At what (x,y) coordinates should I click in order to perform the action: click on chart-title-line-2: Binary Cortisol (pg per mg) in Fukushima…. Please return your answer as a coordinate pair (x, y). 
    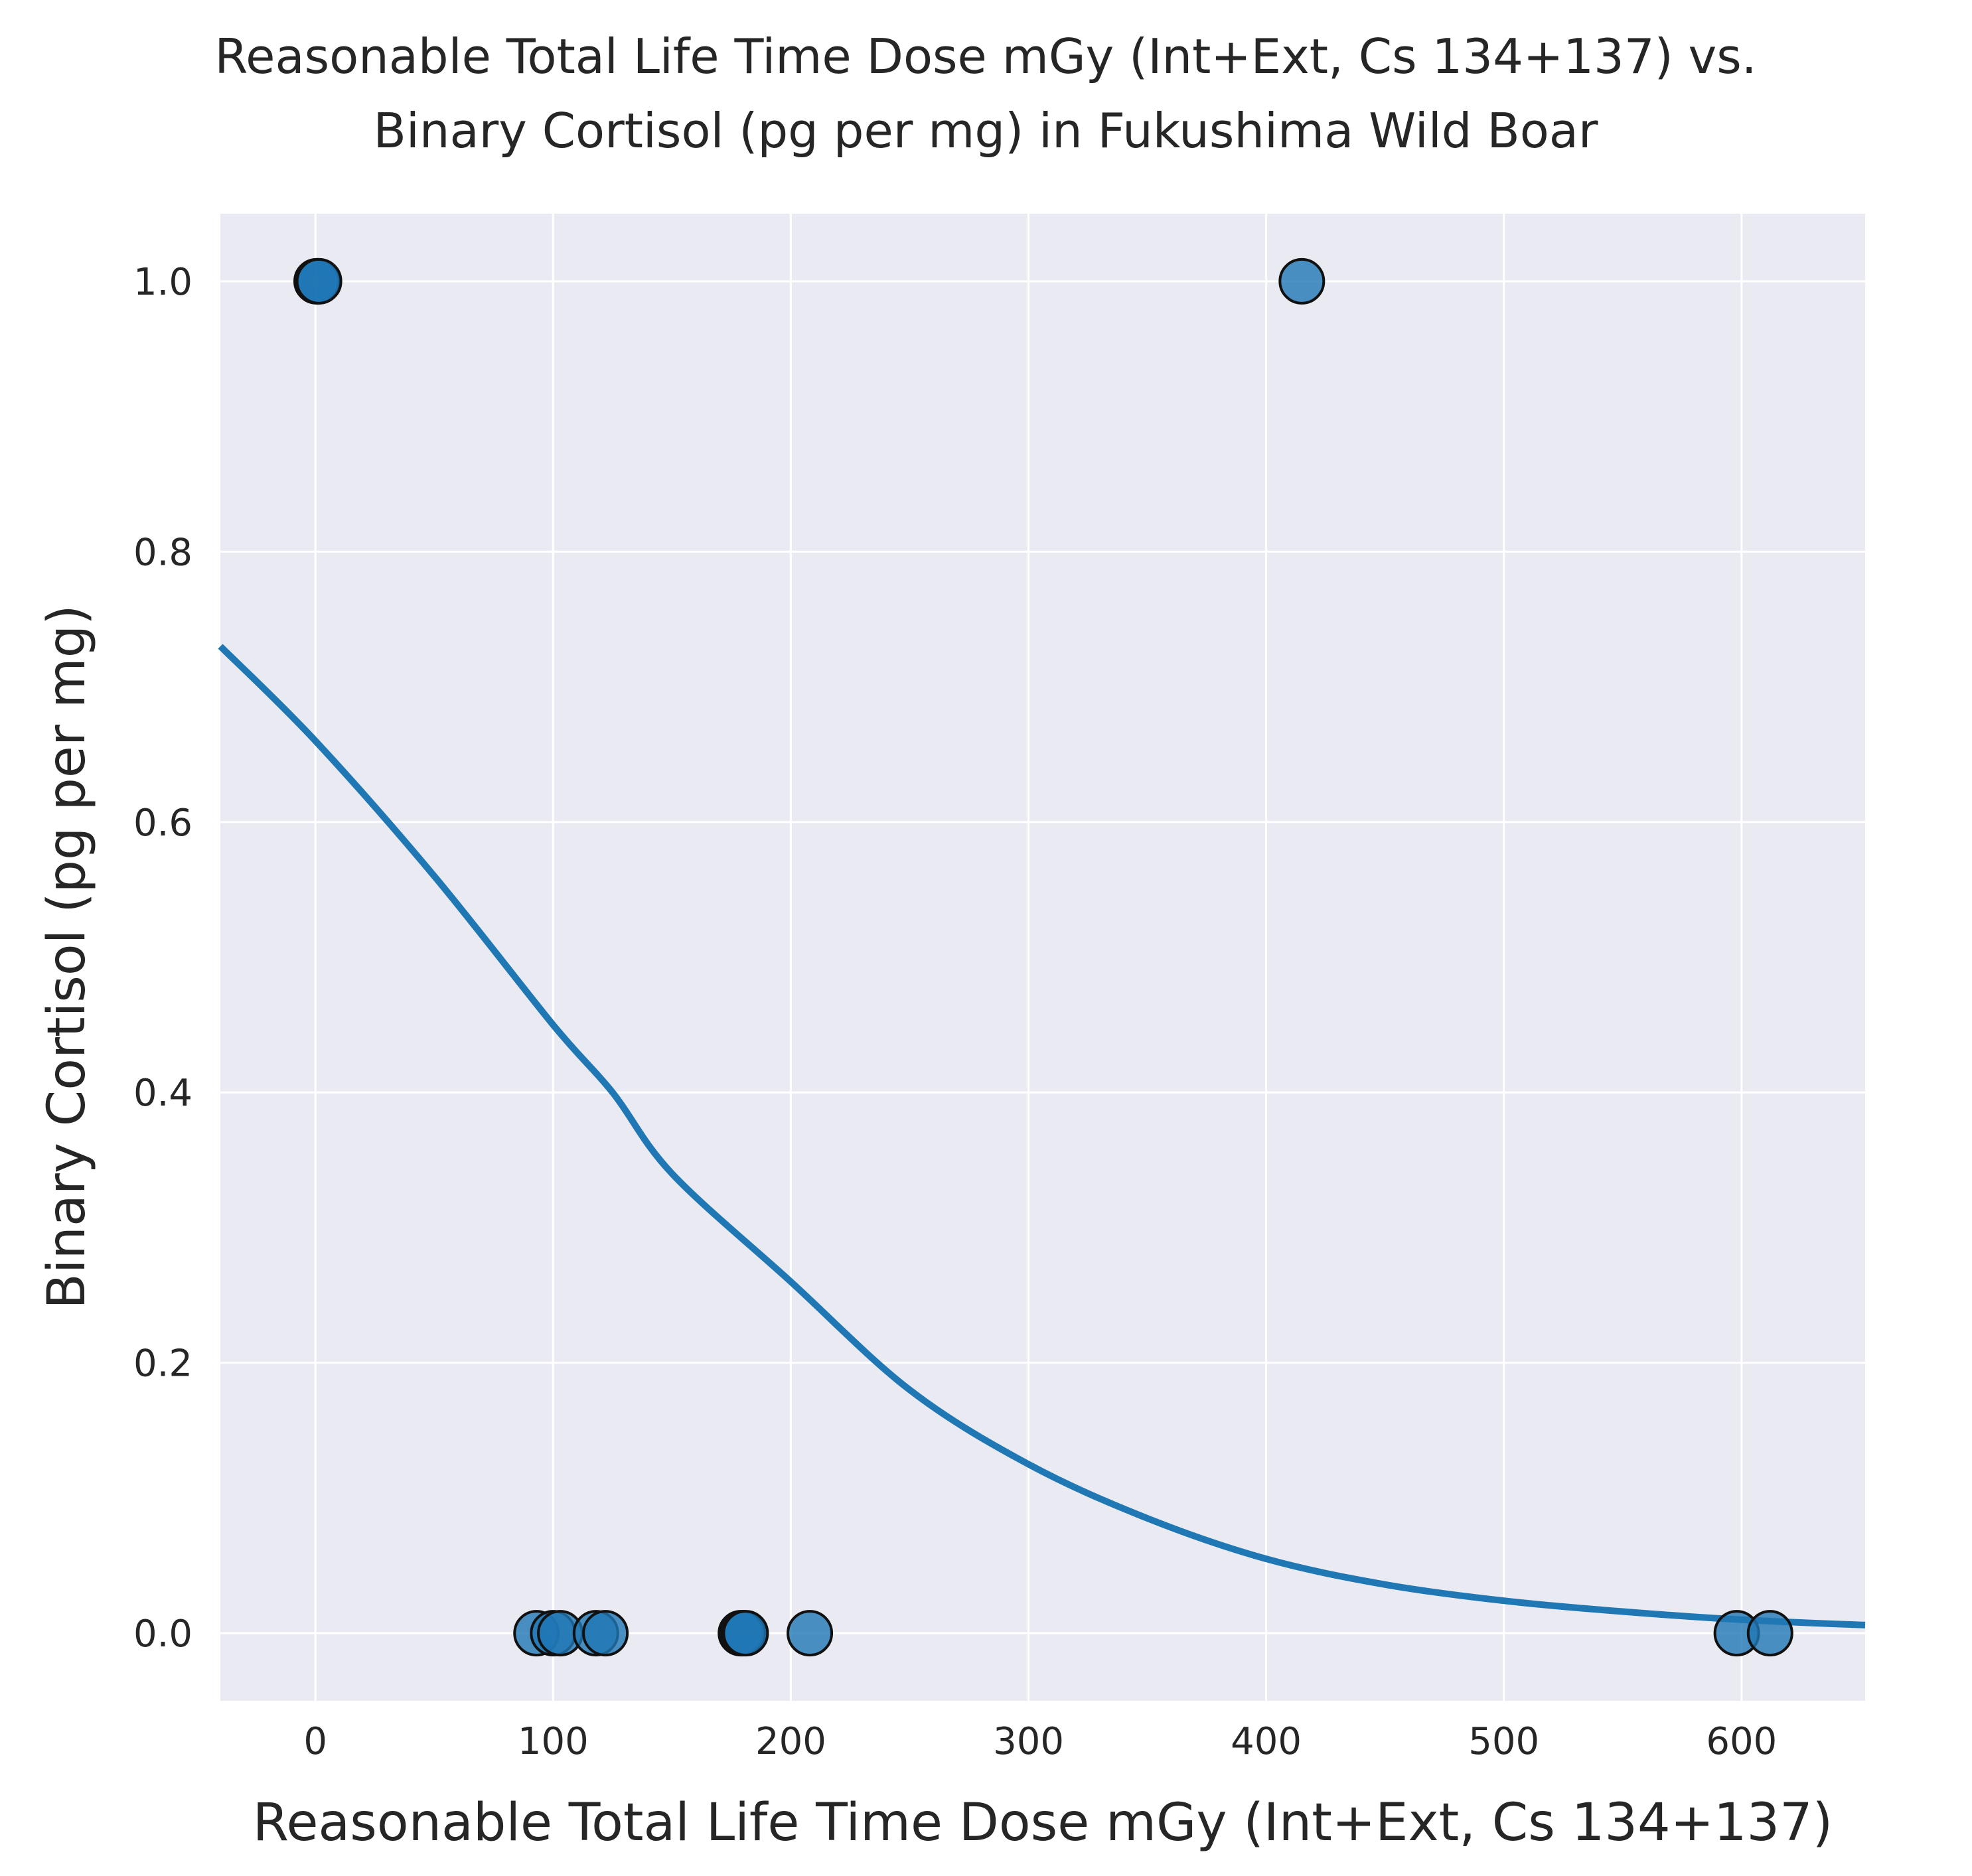
    Looking at the image, I should click on (986, 131).